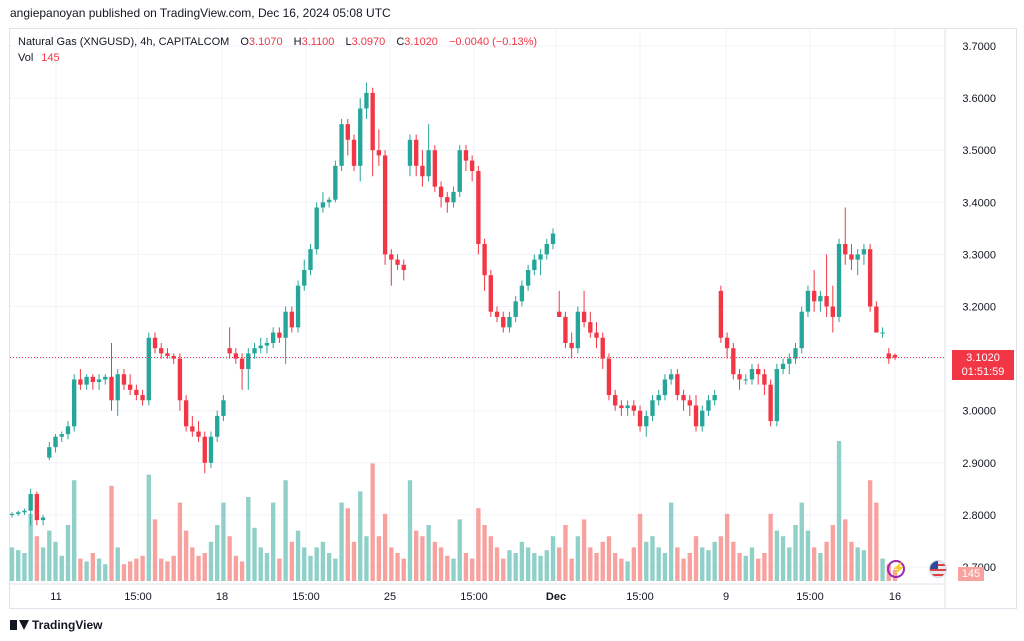 This screenshot has height=641, width=1024. What do you see at coordinates (26, 58) in the screenshot?
I see `legend-volume-label: Vol` at bounding box center [26, 58].